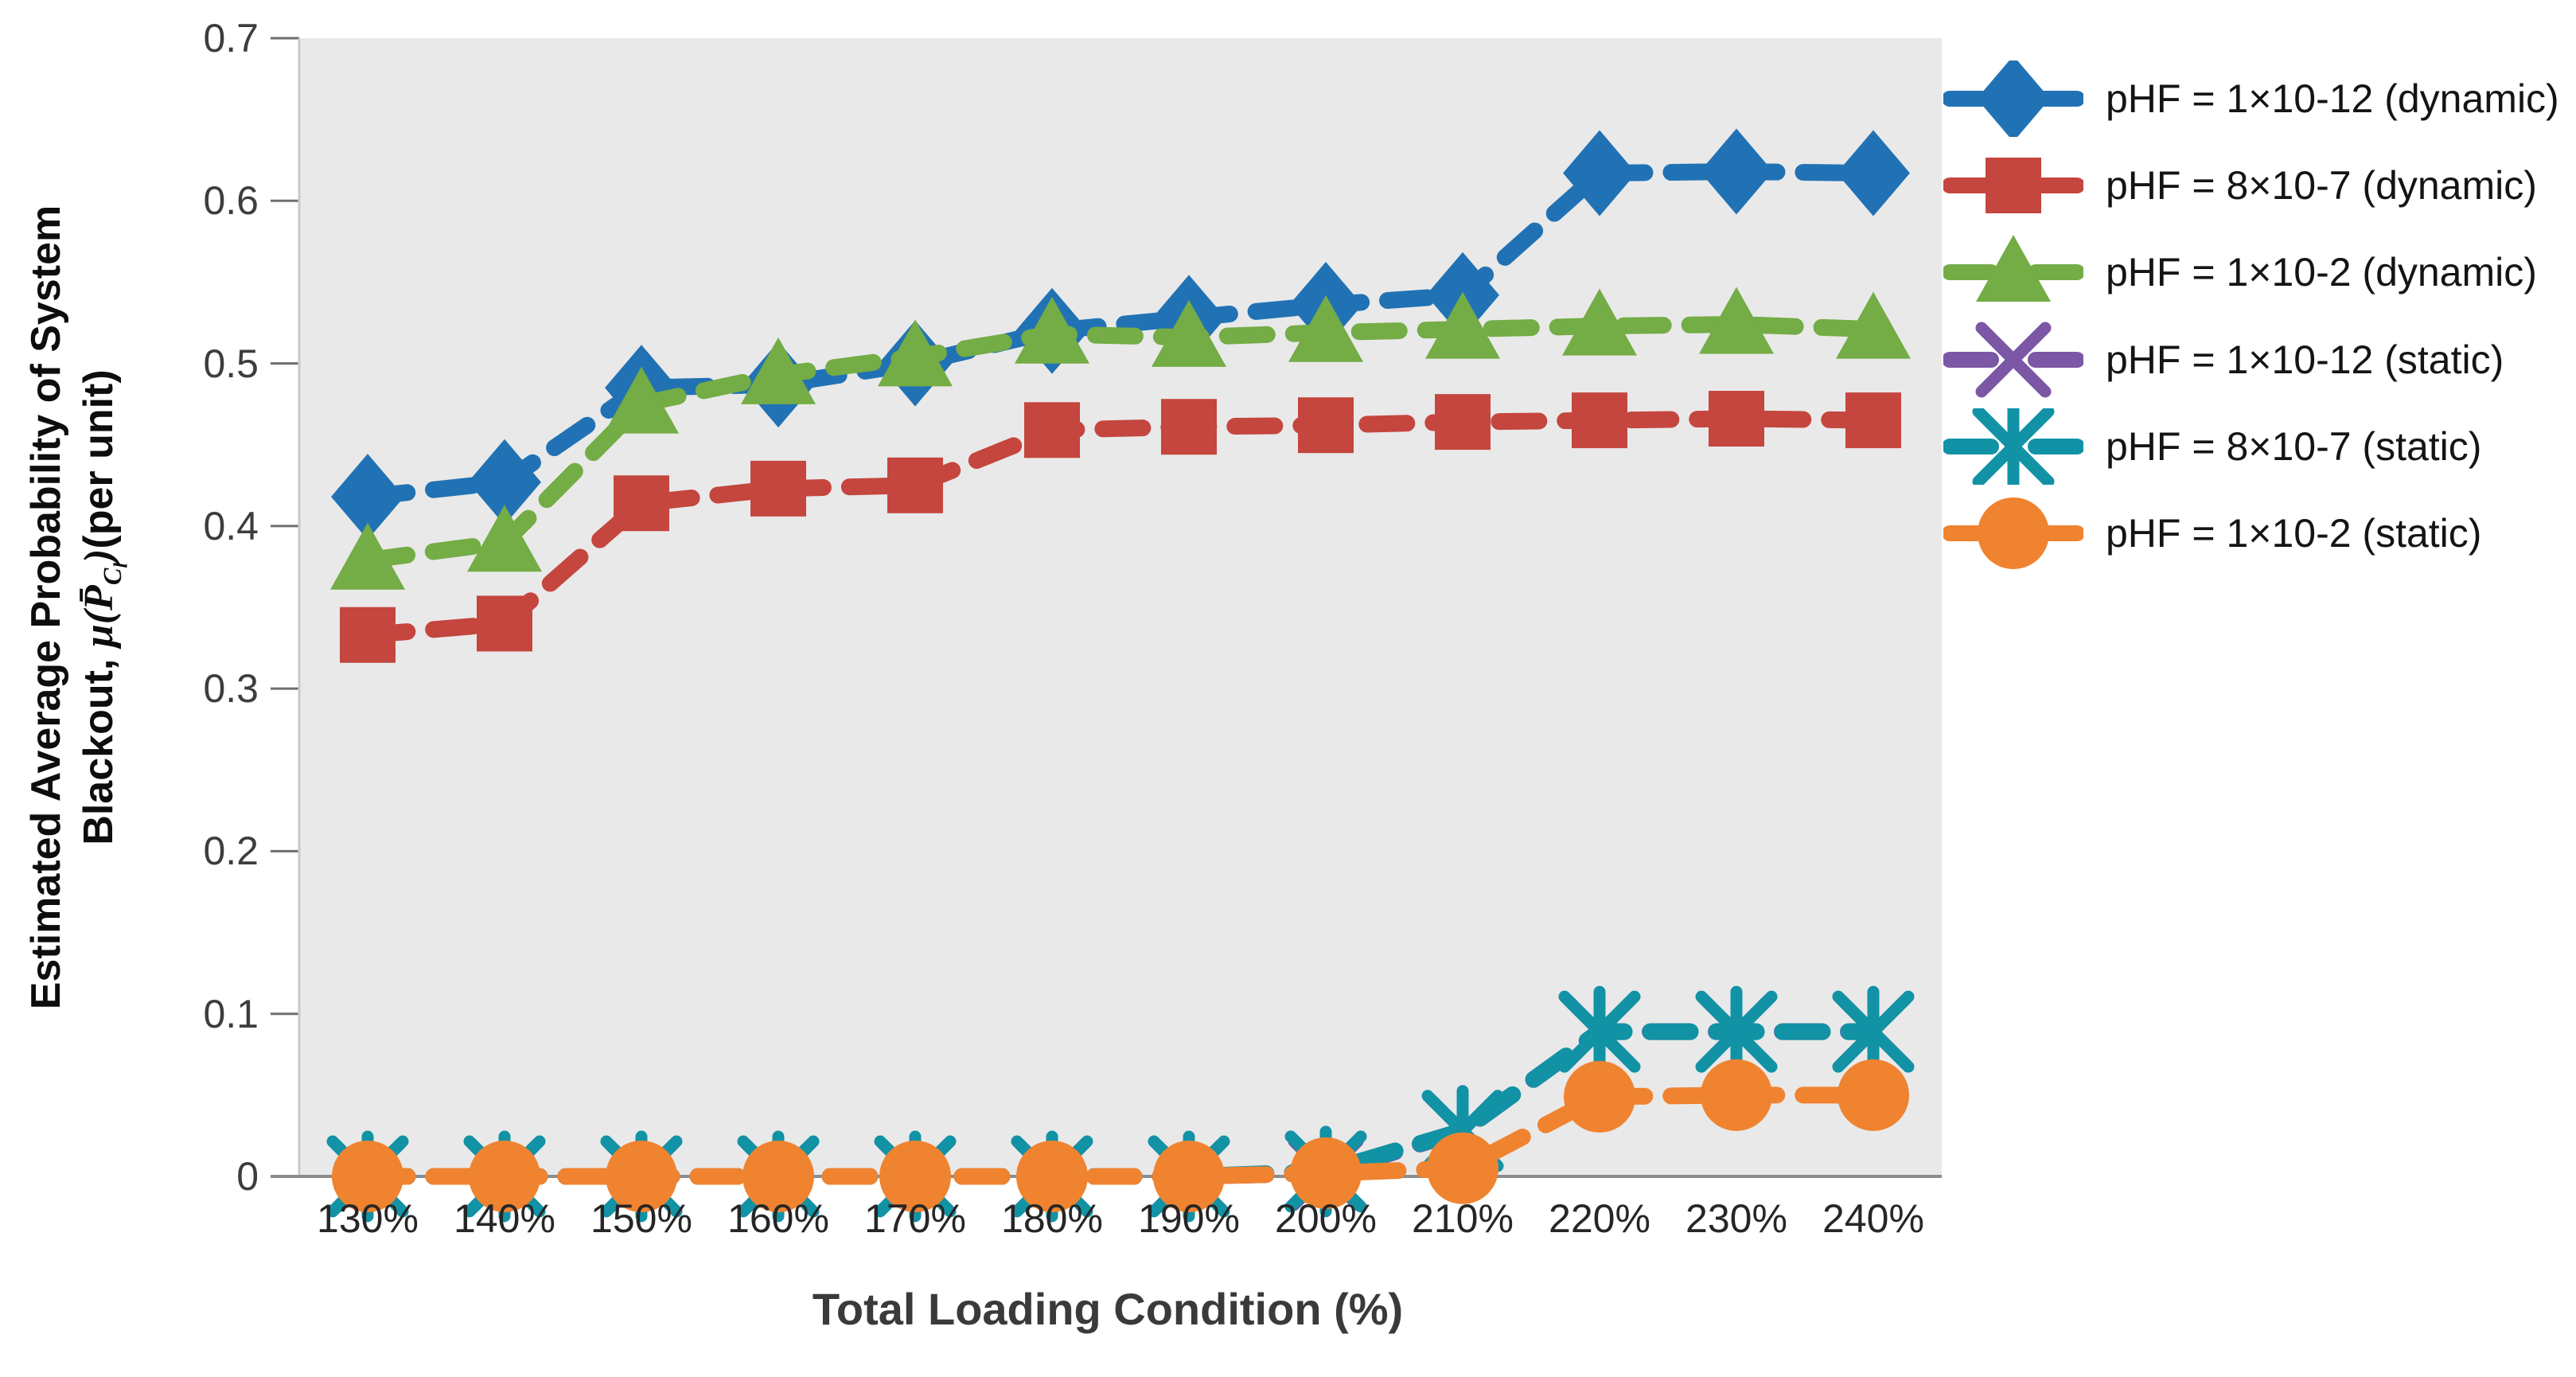  Describe the element at coordinates (2321, 272) in the screenshot. I see `legend-item-label: pHF = 1×10-2 (dynamic)` at that location.